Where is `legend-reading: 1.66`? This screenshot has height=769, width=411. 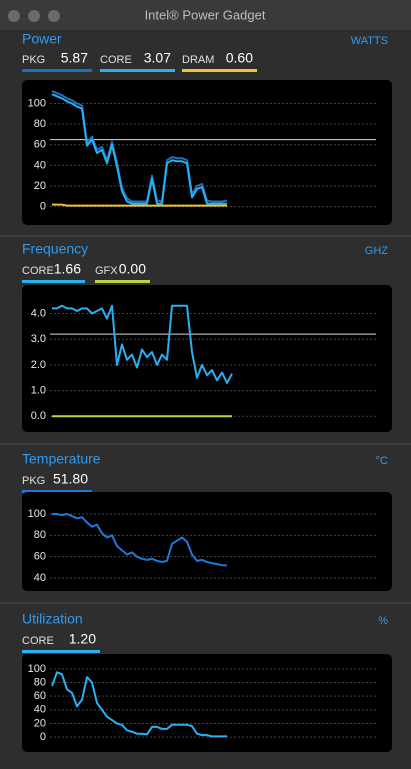
legend-reading: 1.66 is located at coordinates (67, 269).